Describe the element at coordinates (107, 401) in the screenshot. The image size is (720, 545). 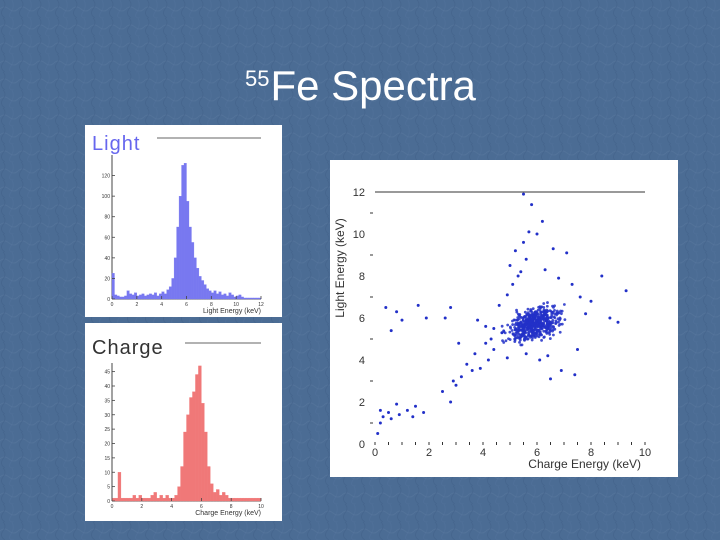
I see `chart1-y-tick-label: 35` at that location.